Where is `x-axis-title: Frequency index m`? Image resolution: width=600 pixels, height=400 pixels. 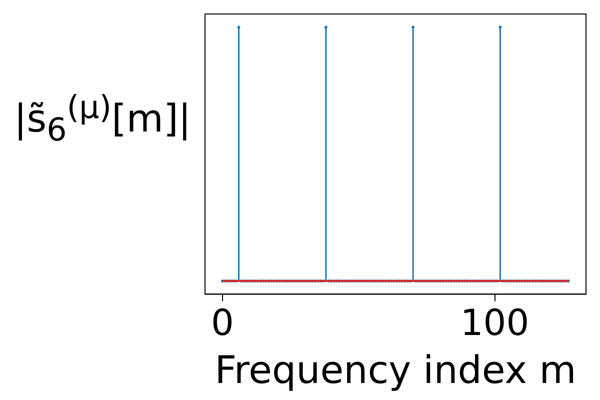 x-axis-title: Frequency index m is located at coordinates (395, 370).